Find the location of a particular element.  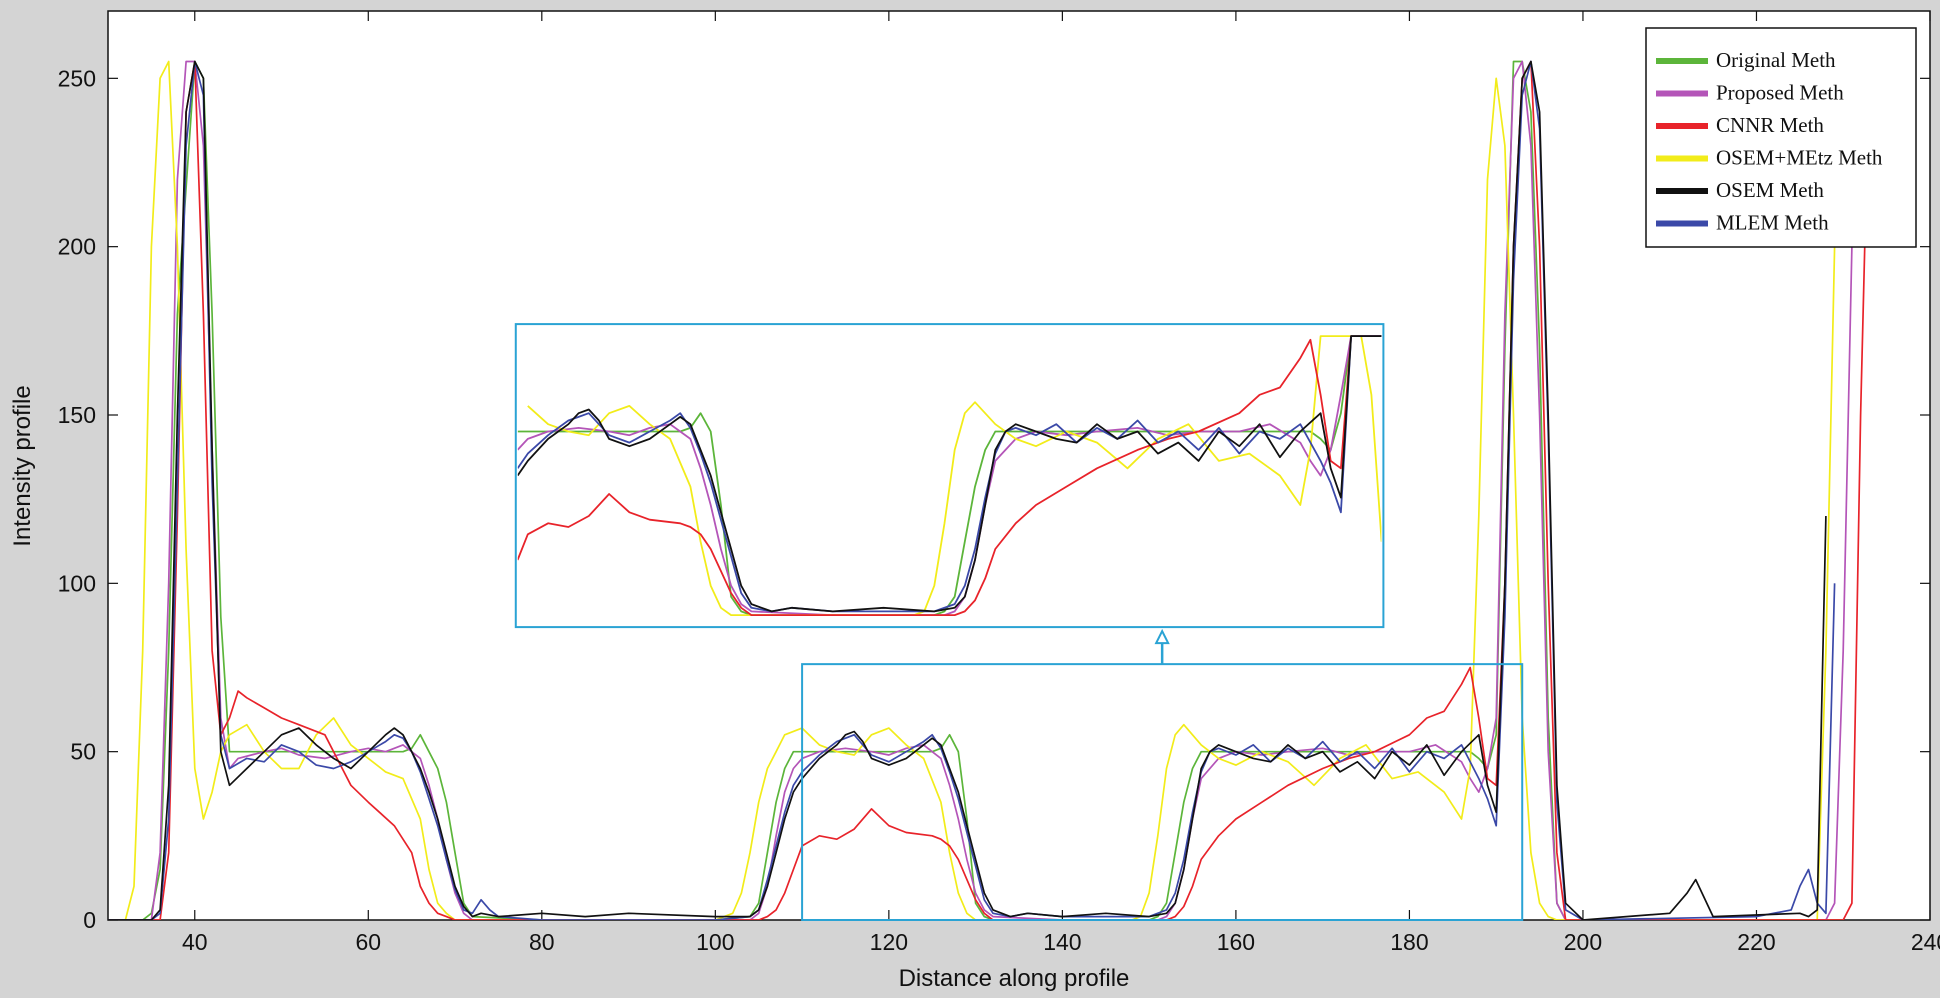

x-tick-label: 100 is located at coordinates (715, 942).